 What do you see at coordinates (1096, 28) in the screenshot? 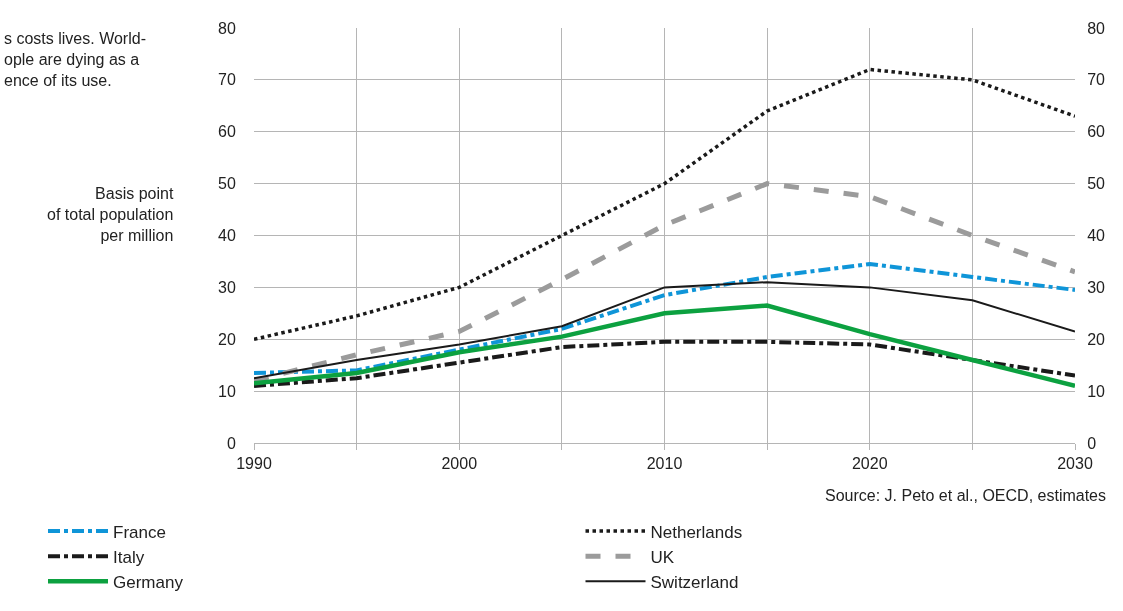
I see `y2-tick-label: 80` at bounding box center [1096, 28].